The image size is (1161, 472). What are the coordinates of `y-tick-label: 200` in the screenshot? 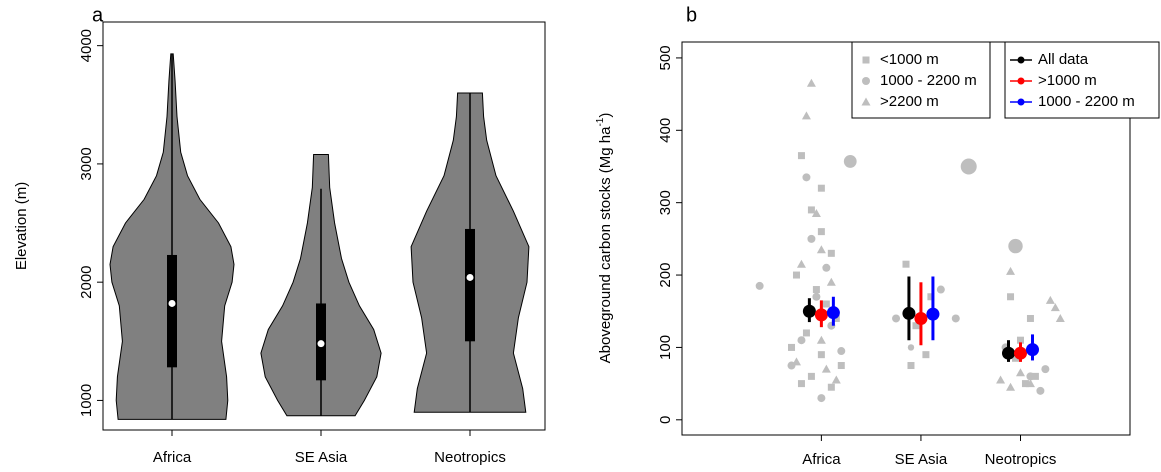 It's located at (665, 275).